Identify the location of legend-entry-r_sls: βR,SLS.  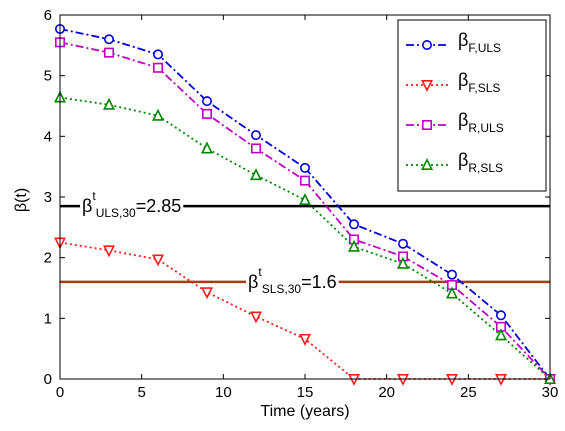
(454, 162).